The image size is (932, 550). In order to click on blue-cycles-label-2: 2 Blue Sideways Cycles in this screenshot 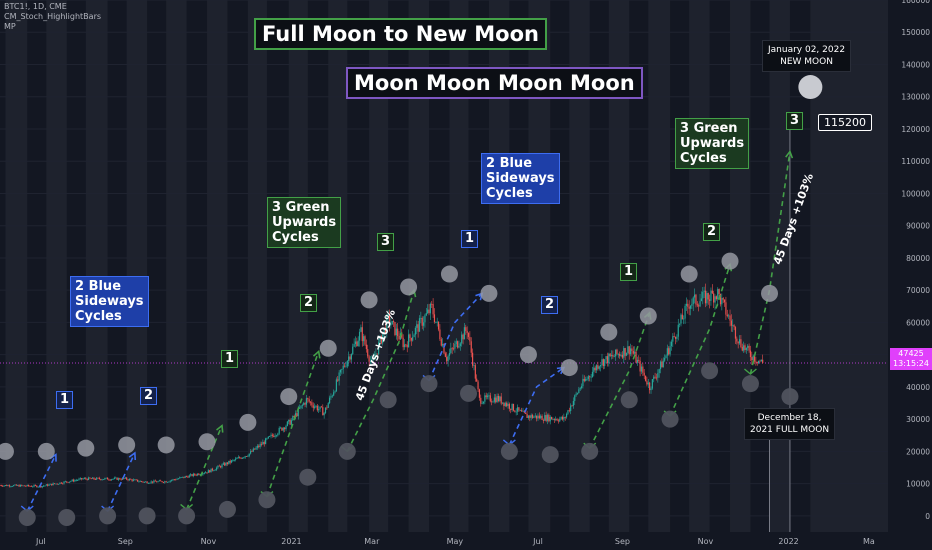, I will do `click(520, 178)`.